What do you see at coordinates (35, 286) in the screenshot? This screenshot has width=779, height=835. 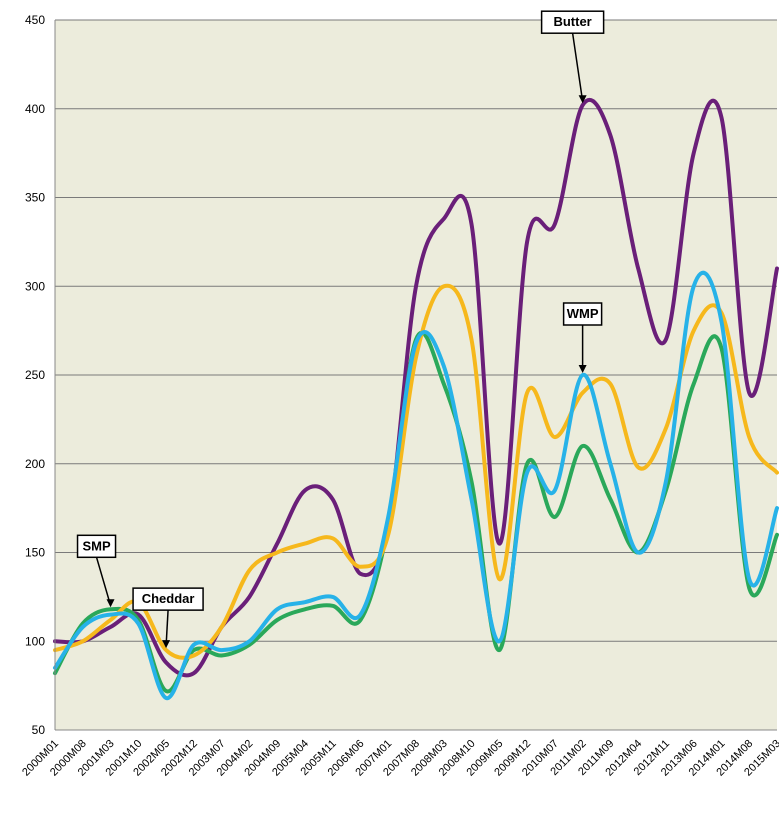 I see `y-tick-label: 300` at bounding box center [35, 286].